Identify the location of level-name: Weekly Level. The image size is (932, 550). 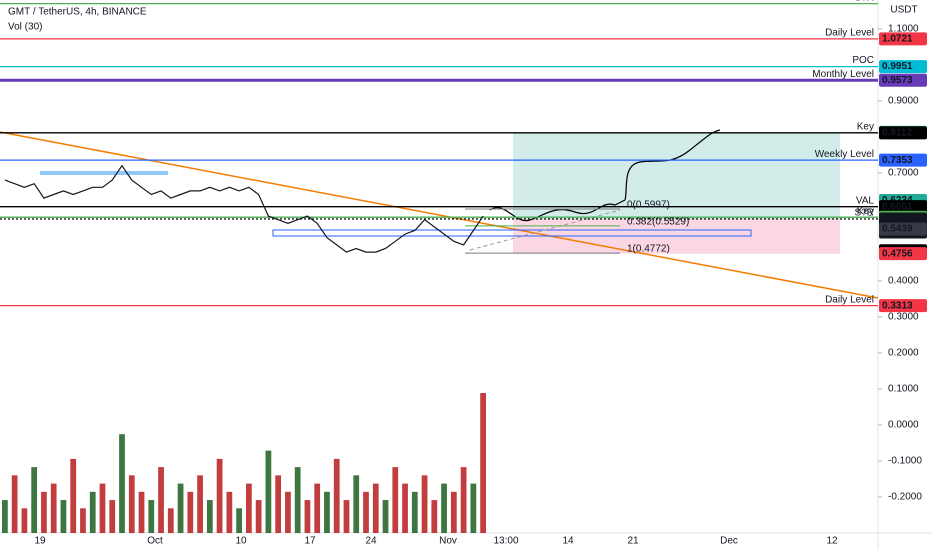
(844, 154).